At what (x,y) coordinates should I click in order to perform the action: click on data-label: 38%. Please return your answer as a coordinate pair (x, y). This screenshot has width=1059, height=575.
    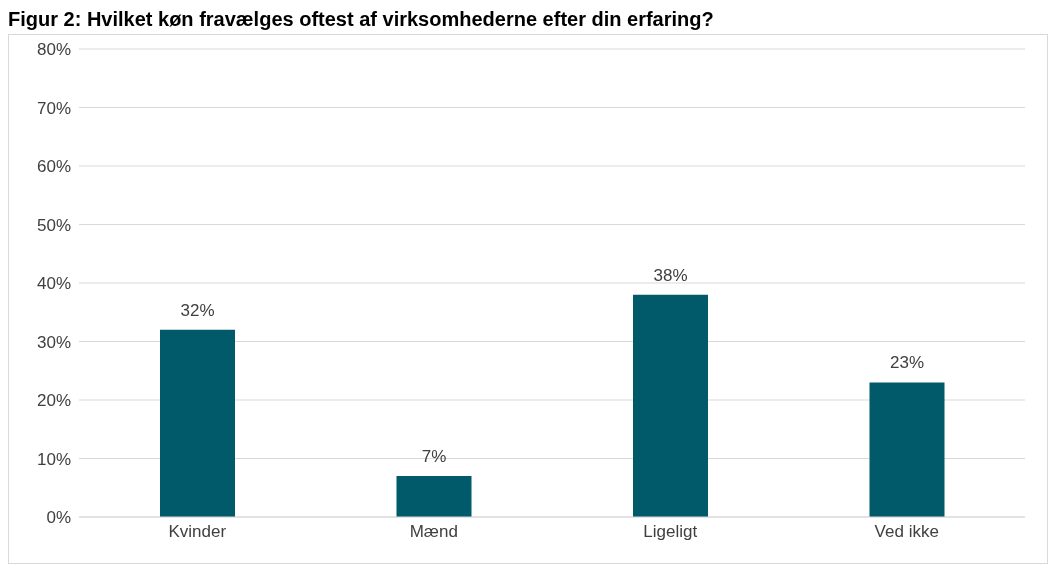
    Looking at the image, I should click on (670, 275).